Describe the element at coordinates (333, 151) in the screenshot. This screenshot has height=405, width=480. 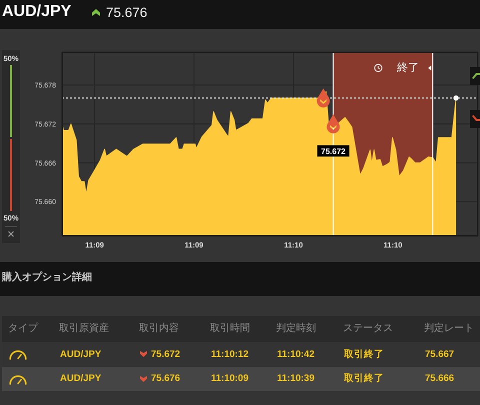
I see `annotation: 75.672` at that location.